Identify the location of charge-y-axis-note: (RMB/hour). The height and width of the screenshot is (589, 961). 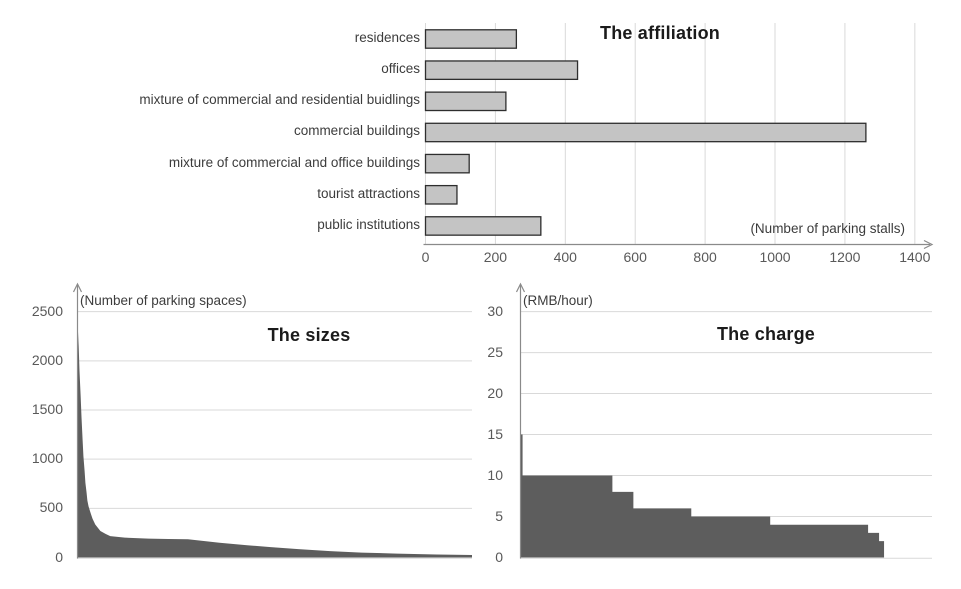
(558, 300).